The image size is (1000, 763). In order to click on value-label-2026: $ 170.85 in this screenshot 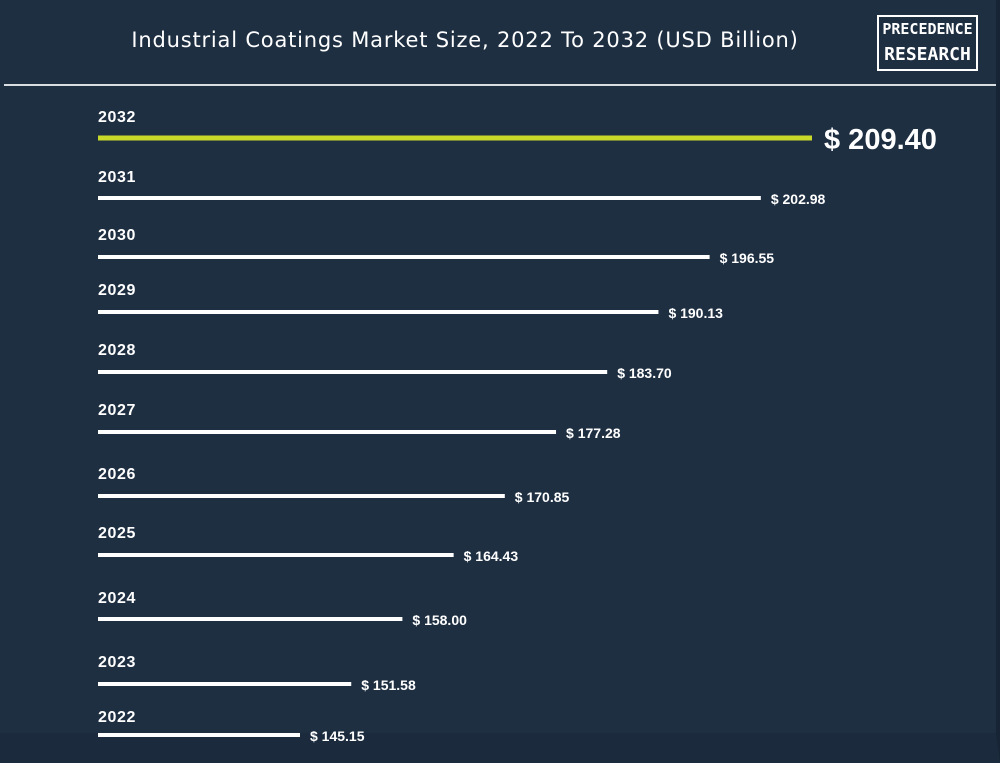, I will do `click(542, 497)`.